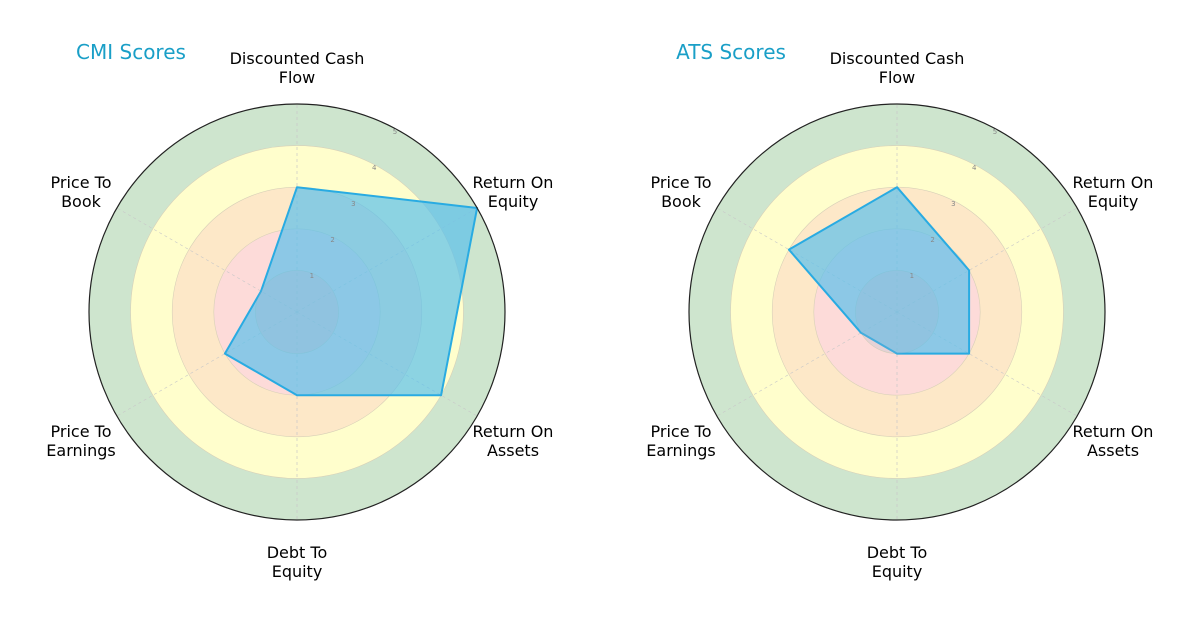 The image size is (1200, 625). I want to click on chart-title: ATS Scores, so click(731, 52).